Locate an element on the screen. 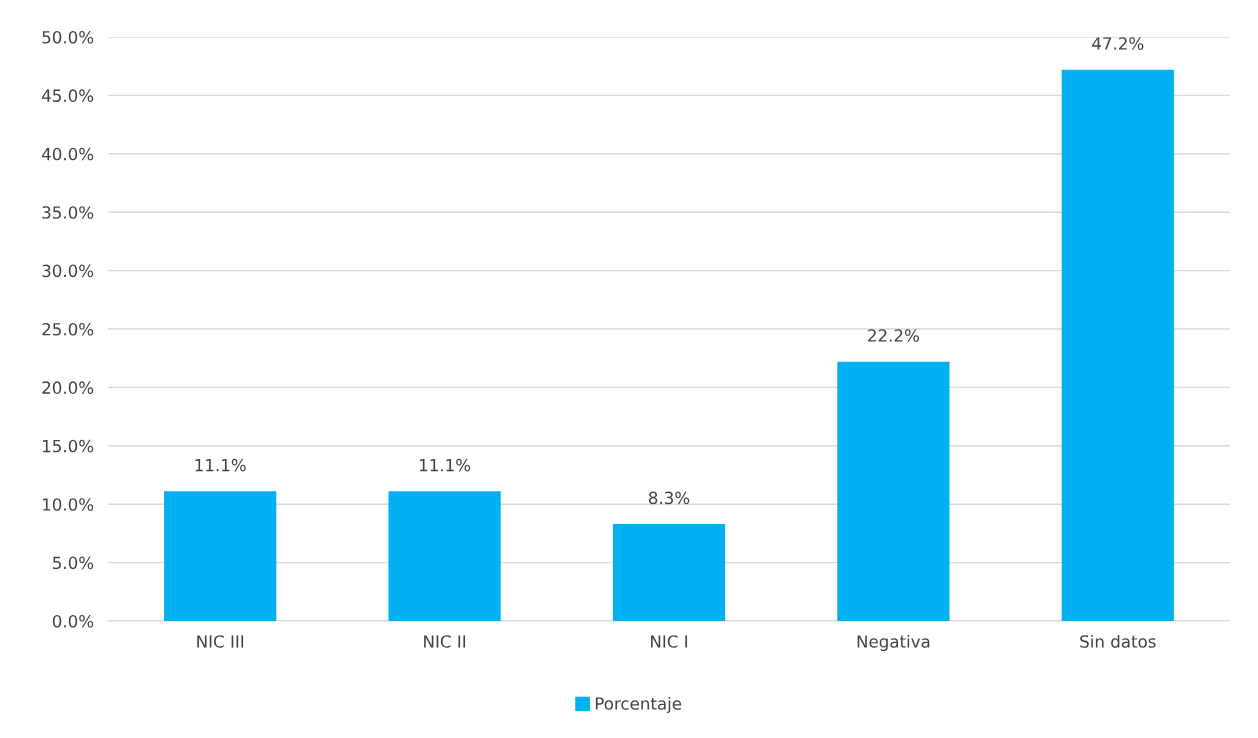  y-tick-label: 40.0% is located at coordinates (67, 154).